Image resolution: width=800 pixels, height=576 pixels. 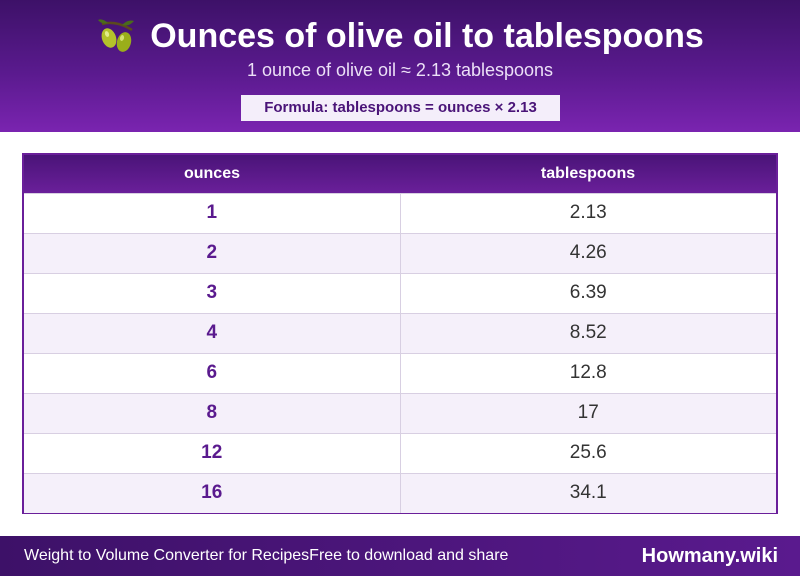 I want to click on tablespoons-cell: 34.1, so click(x=588, y=492).